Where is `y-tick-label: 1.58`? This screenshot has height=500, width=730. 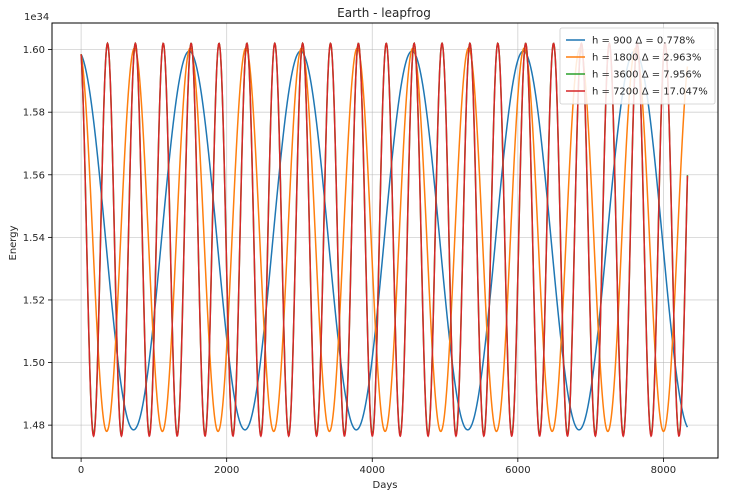 y-tick-label: 1.58 is located at coordinates (34, 113).